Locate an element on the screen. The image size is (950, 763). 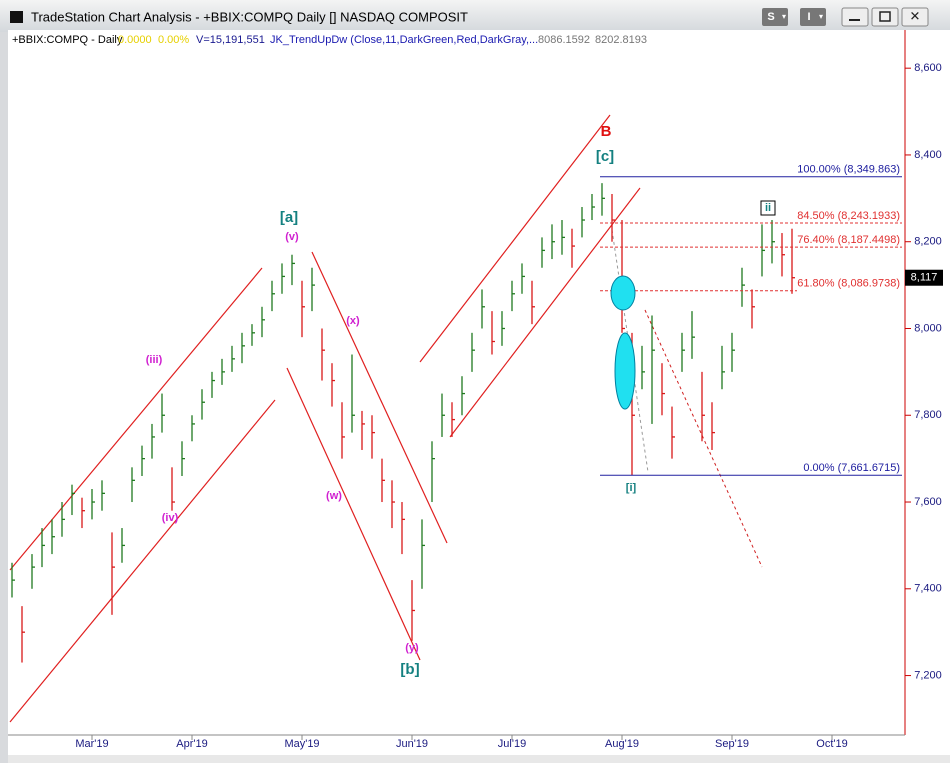
y-tick-label: 8,200 is located at coordinates (928, 242).